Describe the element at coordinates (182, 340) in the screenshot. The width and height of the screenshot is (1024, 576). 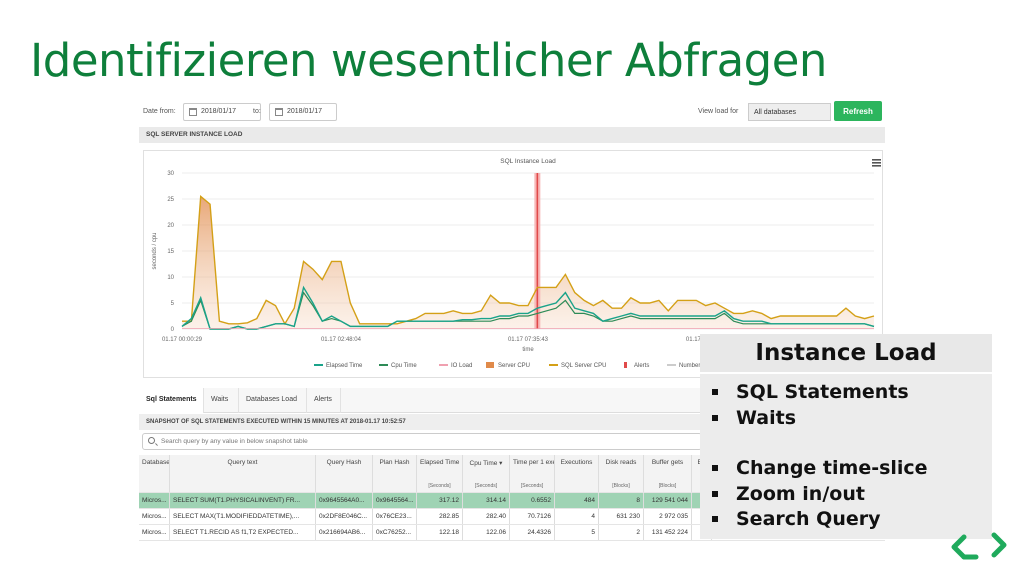
I see `x-tick-label: 01.17 00:00:29` at that location.